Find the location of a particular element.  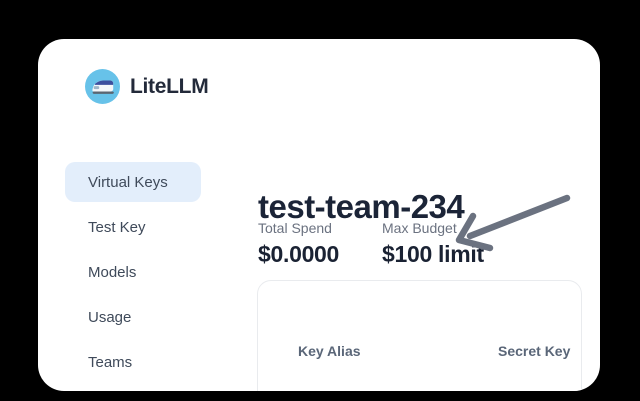

stat-total-spend: Total Spend $0.0000 is located at coordinates (298, 243).